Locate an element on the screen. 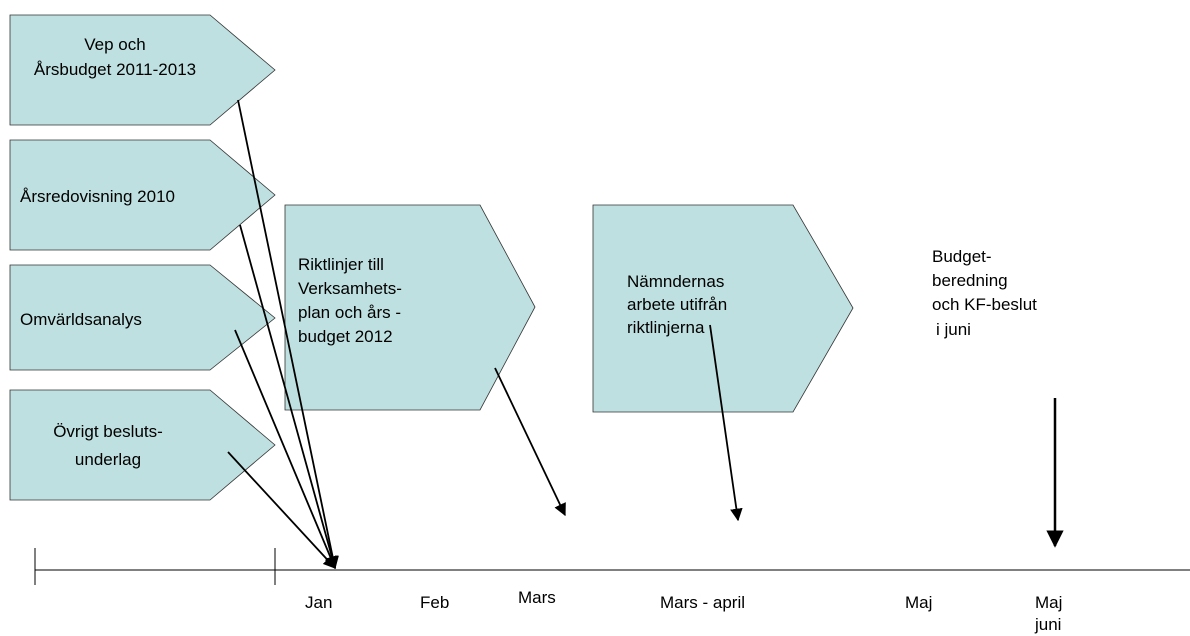  node-label: Nämndernas is located at coordinates (675, 281).